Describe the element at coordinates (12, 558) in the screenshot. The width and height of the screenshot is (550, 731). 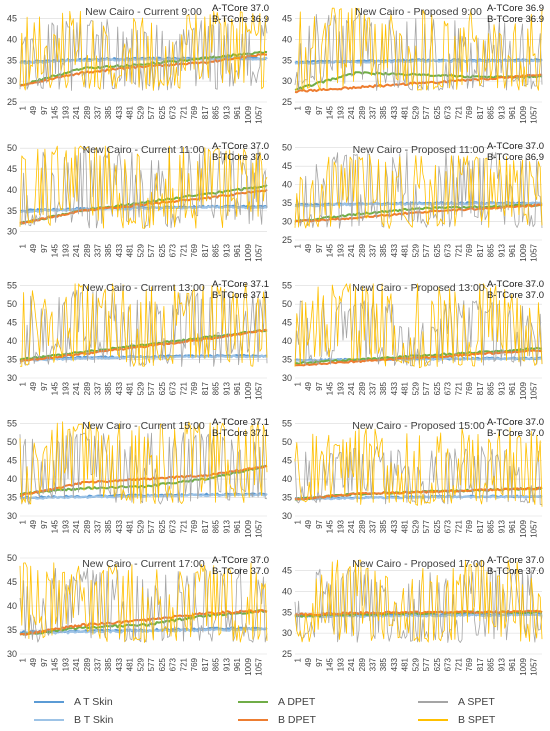
I see `y-tick-label: 50` at that location.